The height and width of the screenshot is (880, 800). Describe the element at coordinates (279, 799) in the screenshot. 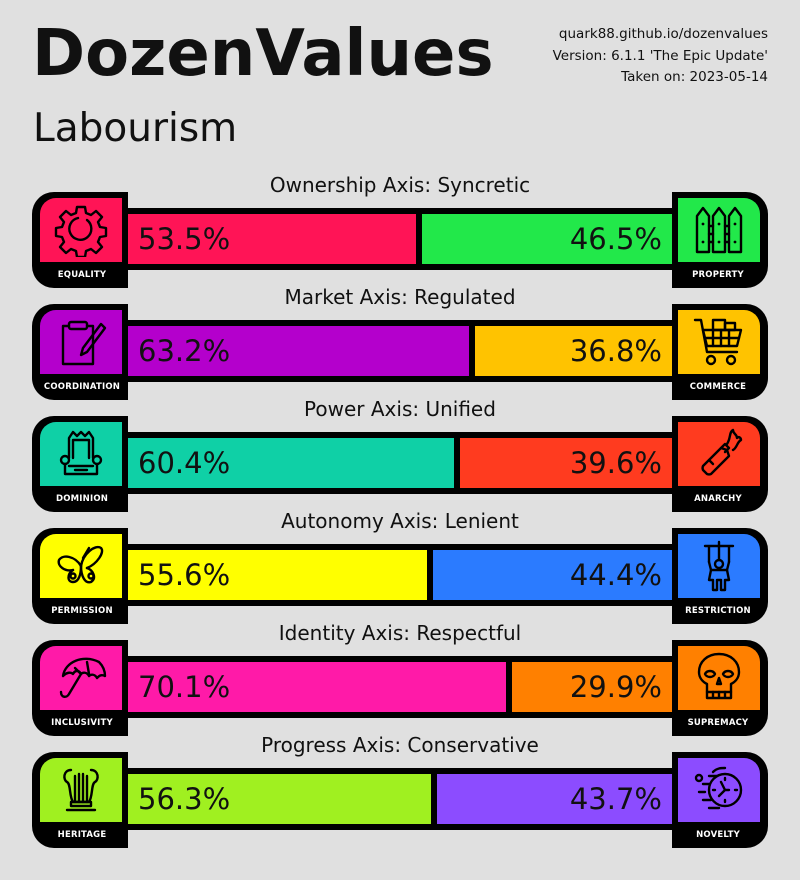

I see `left-segment: 56.3%` at that location.